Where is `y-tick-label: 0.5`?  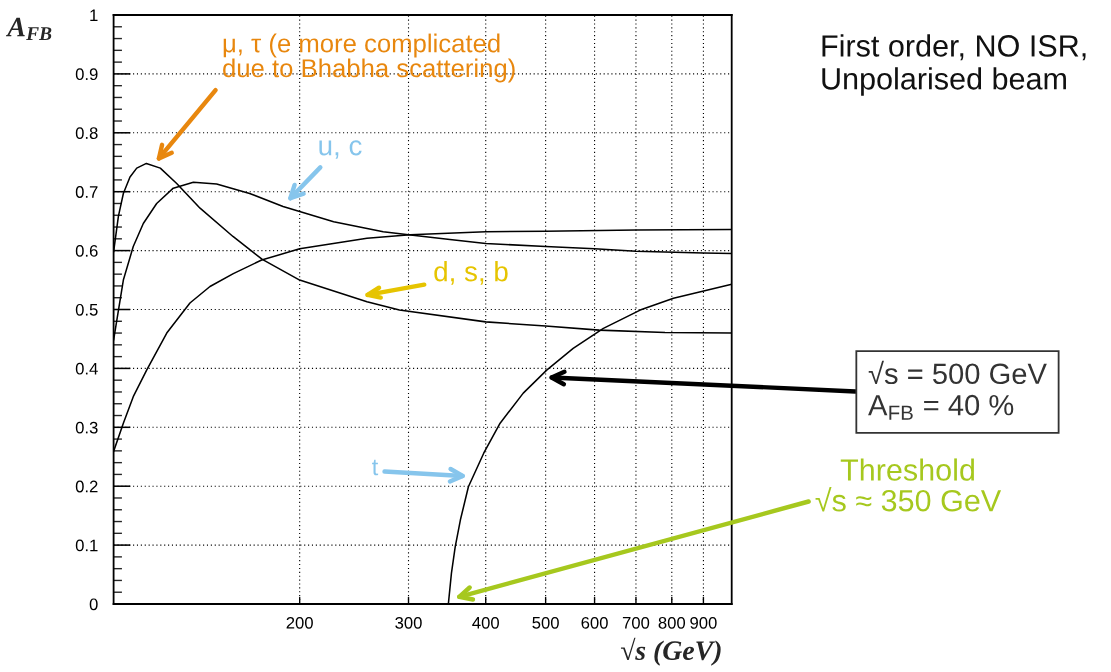 y-tick-label: 0.5 is located at coordinates (86, 309).